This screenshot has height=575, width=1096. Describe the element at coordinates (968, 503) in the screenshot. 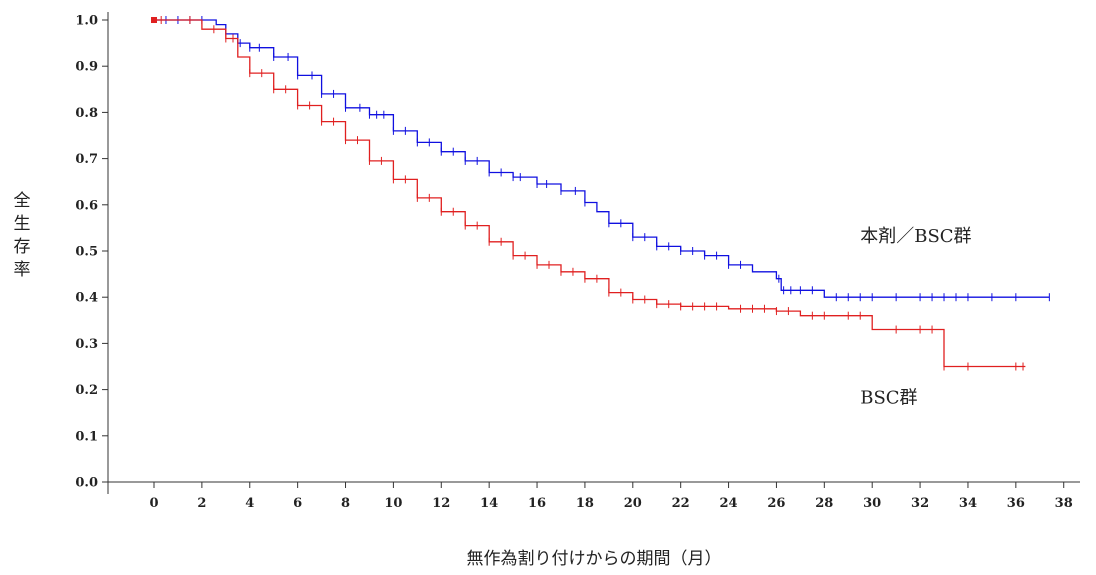

I see `x-tick-label: 34` at that location.